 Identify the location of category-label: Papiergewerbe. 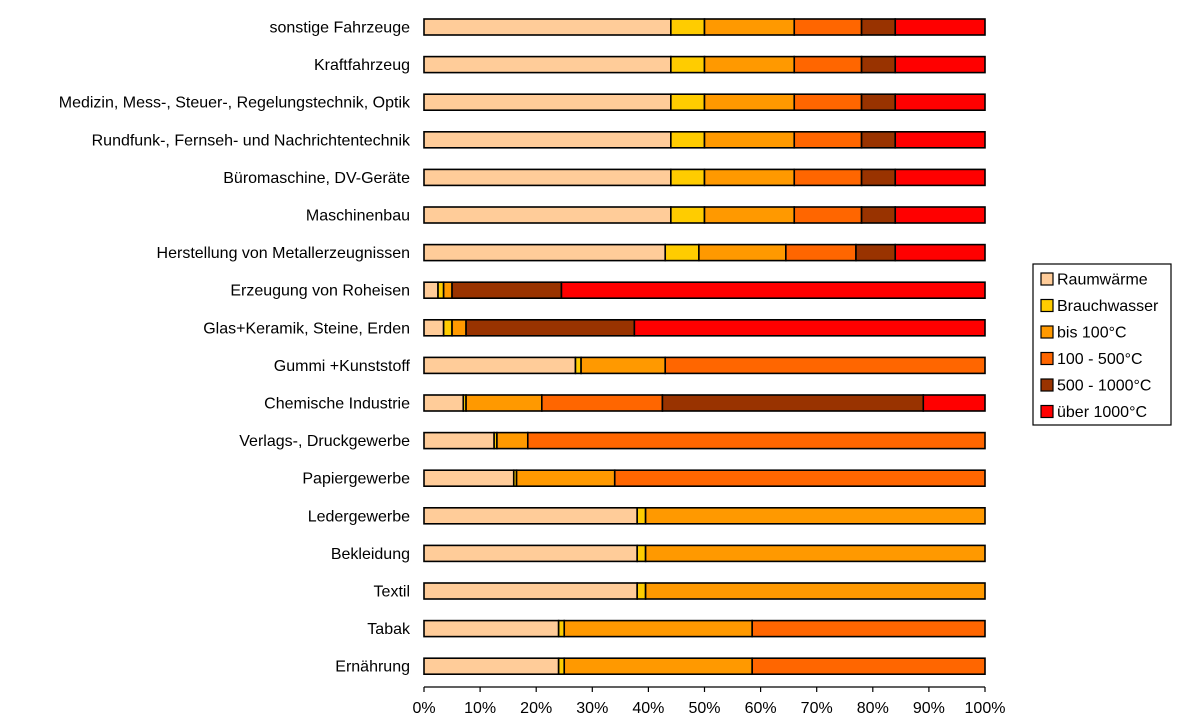
(356, 479).